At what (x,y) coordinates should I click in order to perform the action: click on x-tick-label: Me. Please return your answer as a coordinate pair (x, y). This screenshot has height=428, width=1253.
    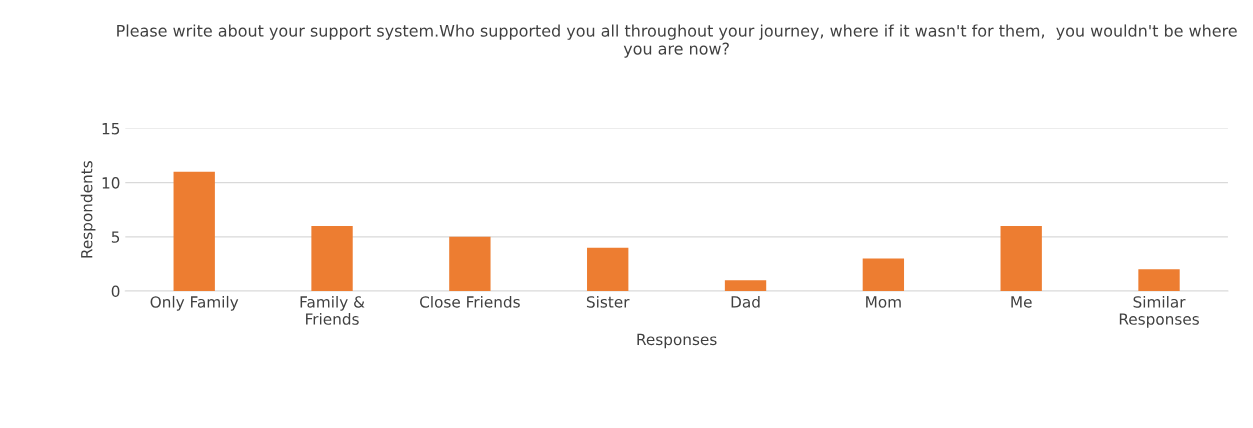
    Looking at the image, I should click on (1021, 302).